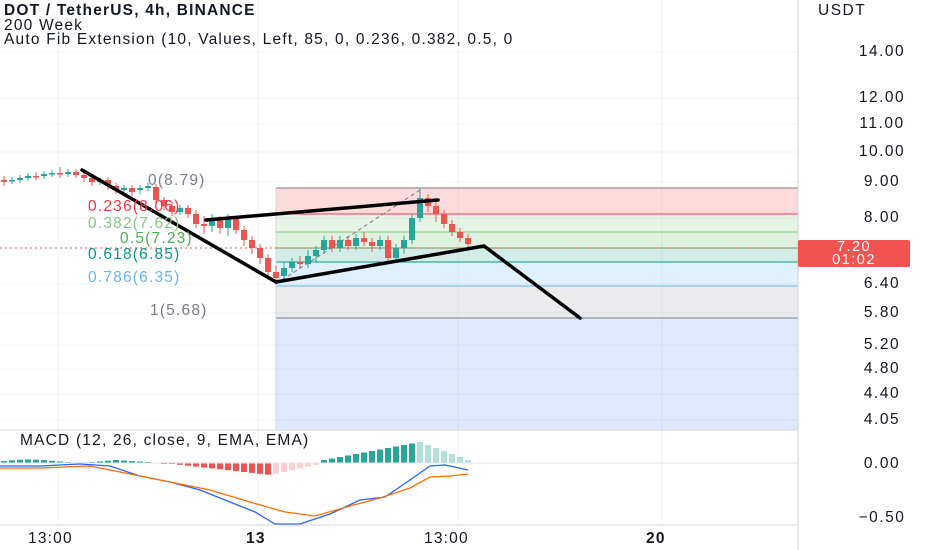  Describe the element at coordinates (348, 237) in the screenshot. I see `fib-connector-line` at that location.